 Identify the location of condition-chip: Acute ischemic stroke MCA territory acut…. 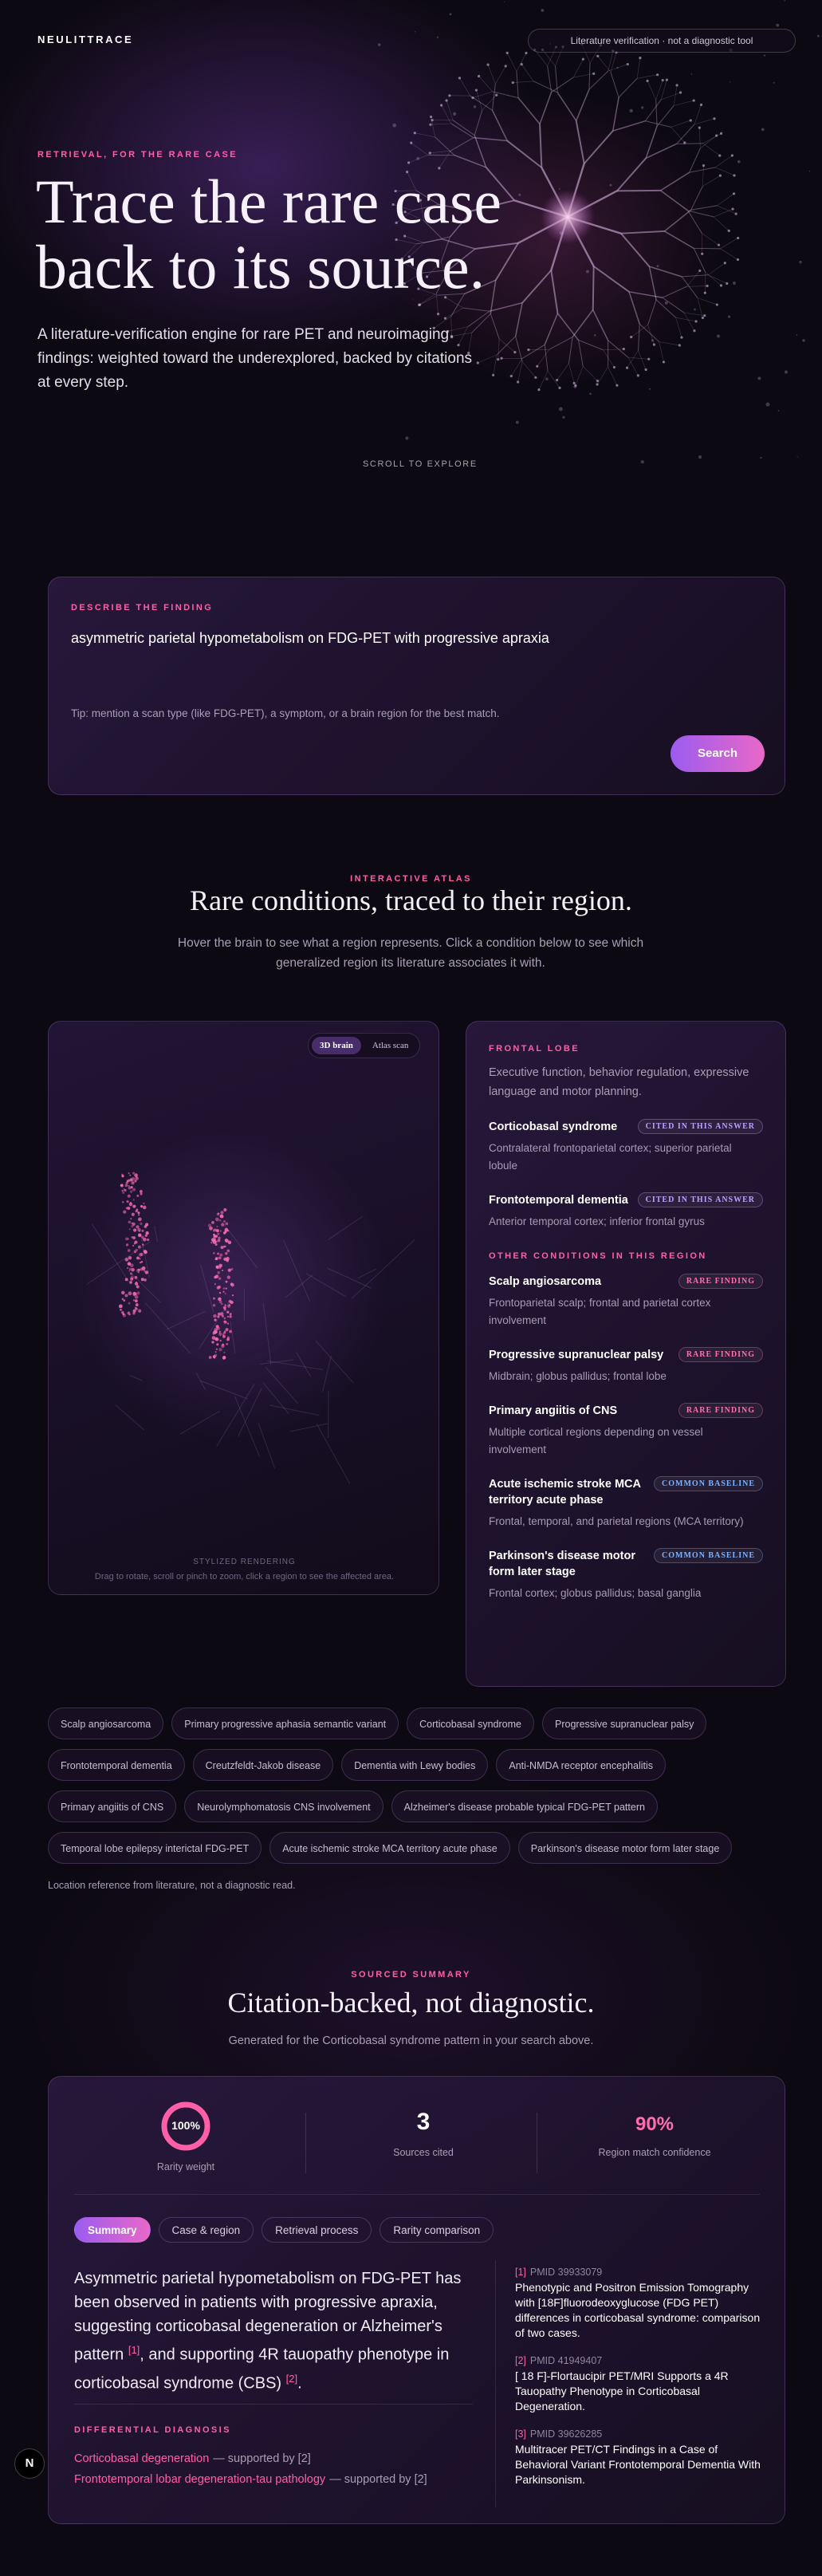
(389, 1848).